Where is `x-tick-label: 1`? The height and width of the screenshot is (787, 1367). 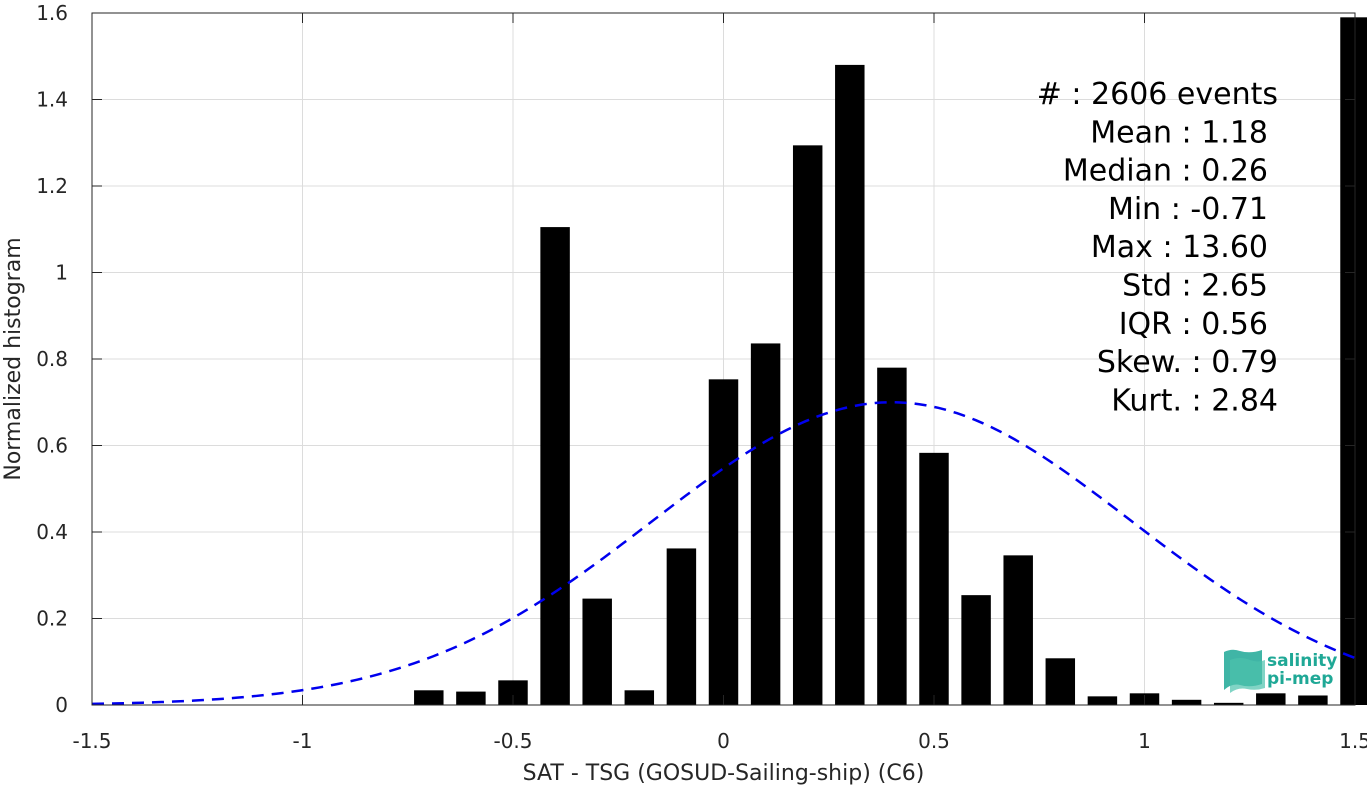
x-tick-label: 1 is located at coordinates (1144, 741).